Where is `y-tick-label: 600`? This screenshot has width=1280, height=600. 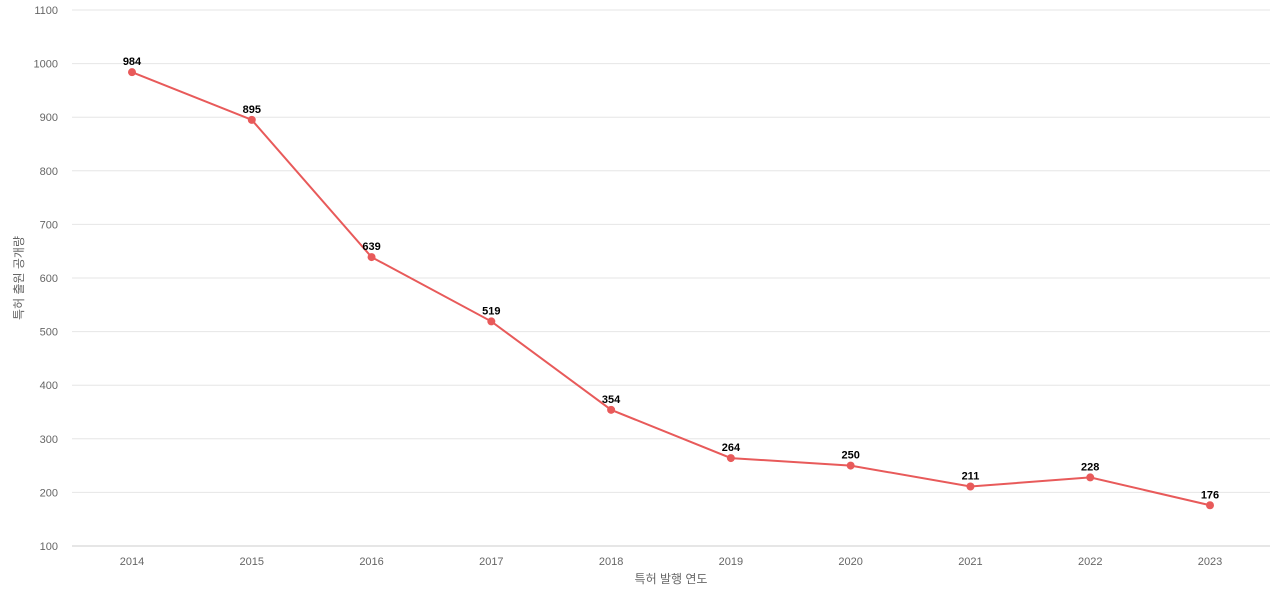 y-tick-label: 600 is located at coordinates (49, 279).